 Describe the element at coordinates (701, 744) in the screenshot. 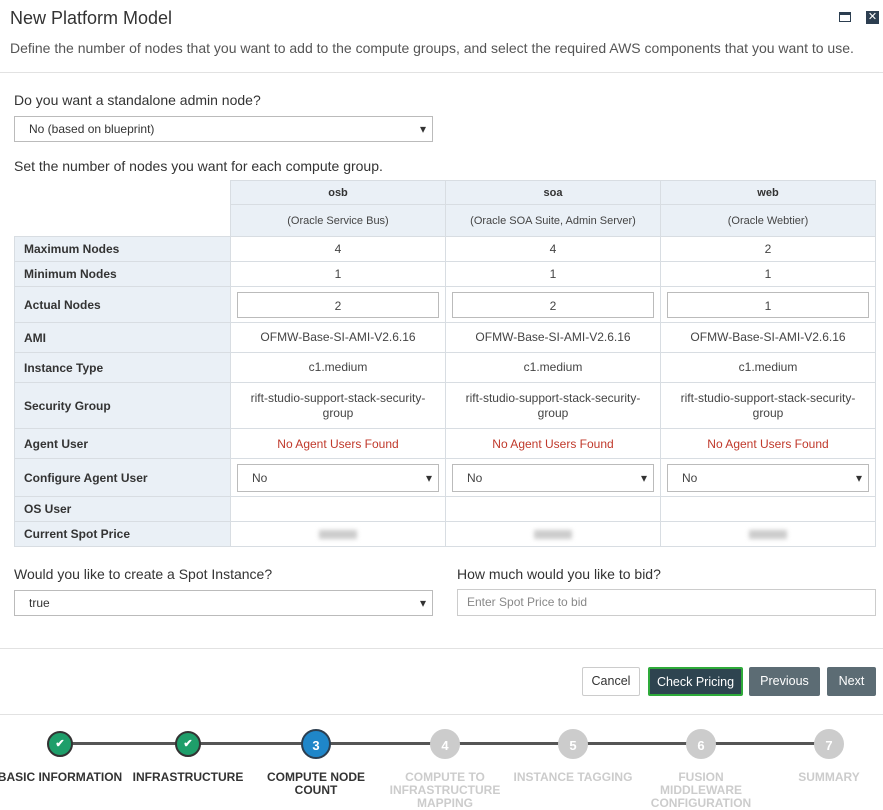

I see `step-circle: 6` at that location.